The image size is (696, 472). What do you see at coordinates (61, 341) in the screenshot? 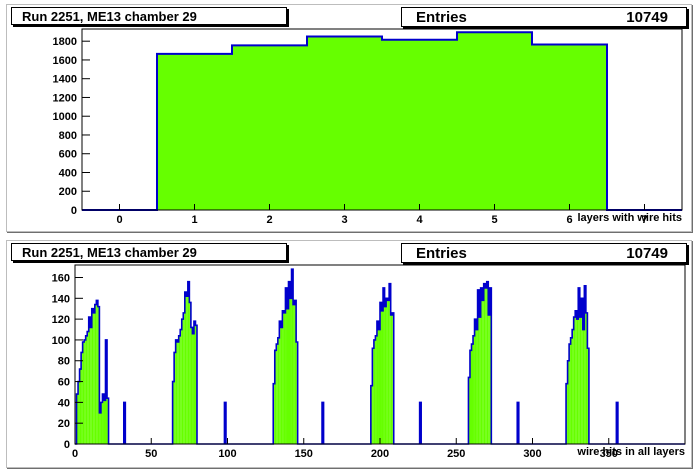
I see `y-tick-label: 100` at bounding box center [61, 341].